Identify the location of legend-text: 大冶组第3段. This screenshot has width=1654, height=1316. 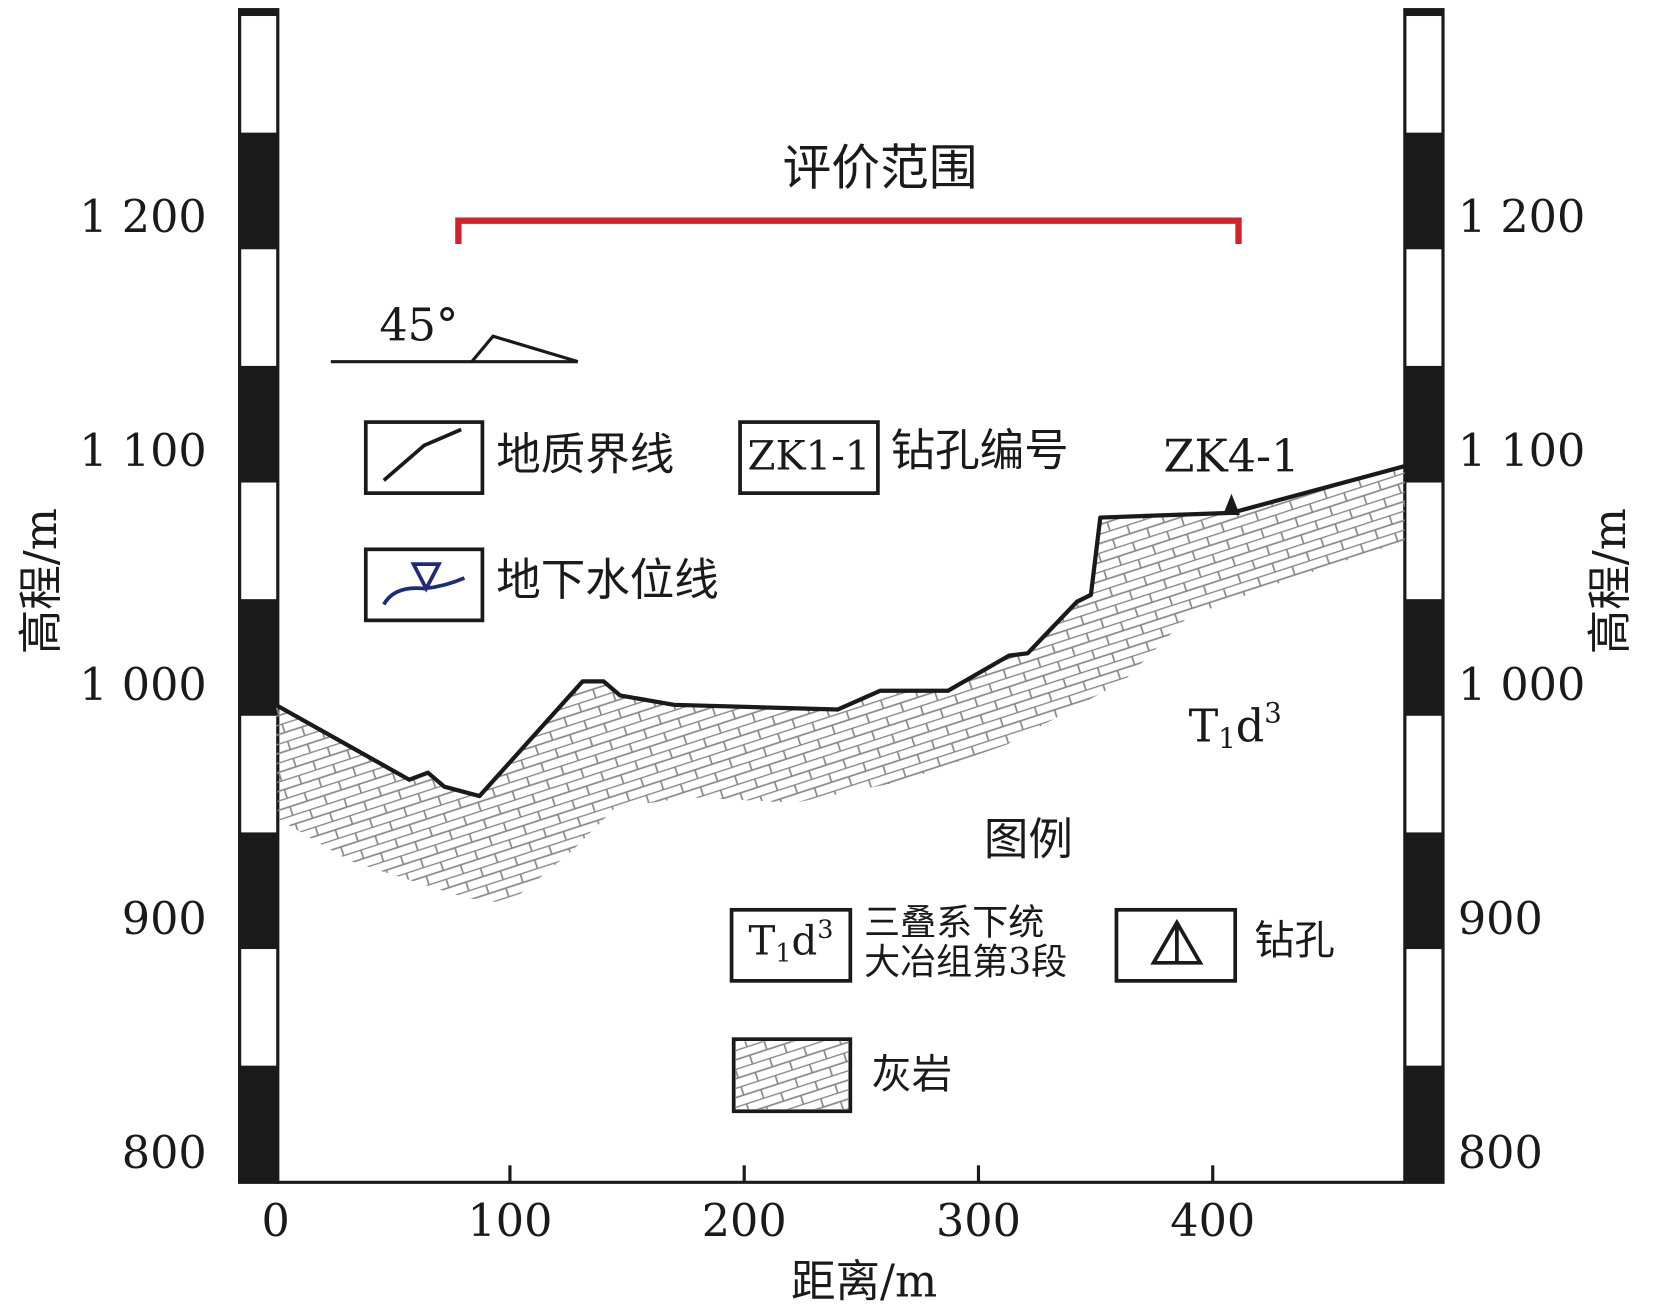
(965, 962).